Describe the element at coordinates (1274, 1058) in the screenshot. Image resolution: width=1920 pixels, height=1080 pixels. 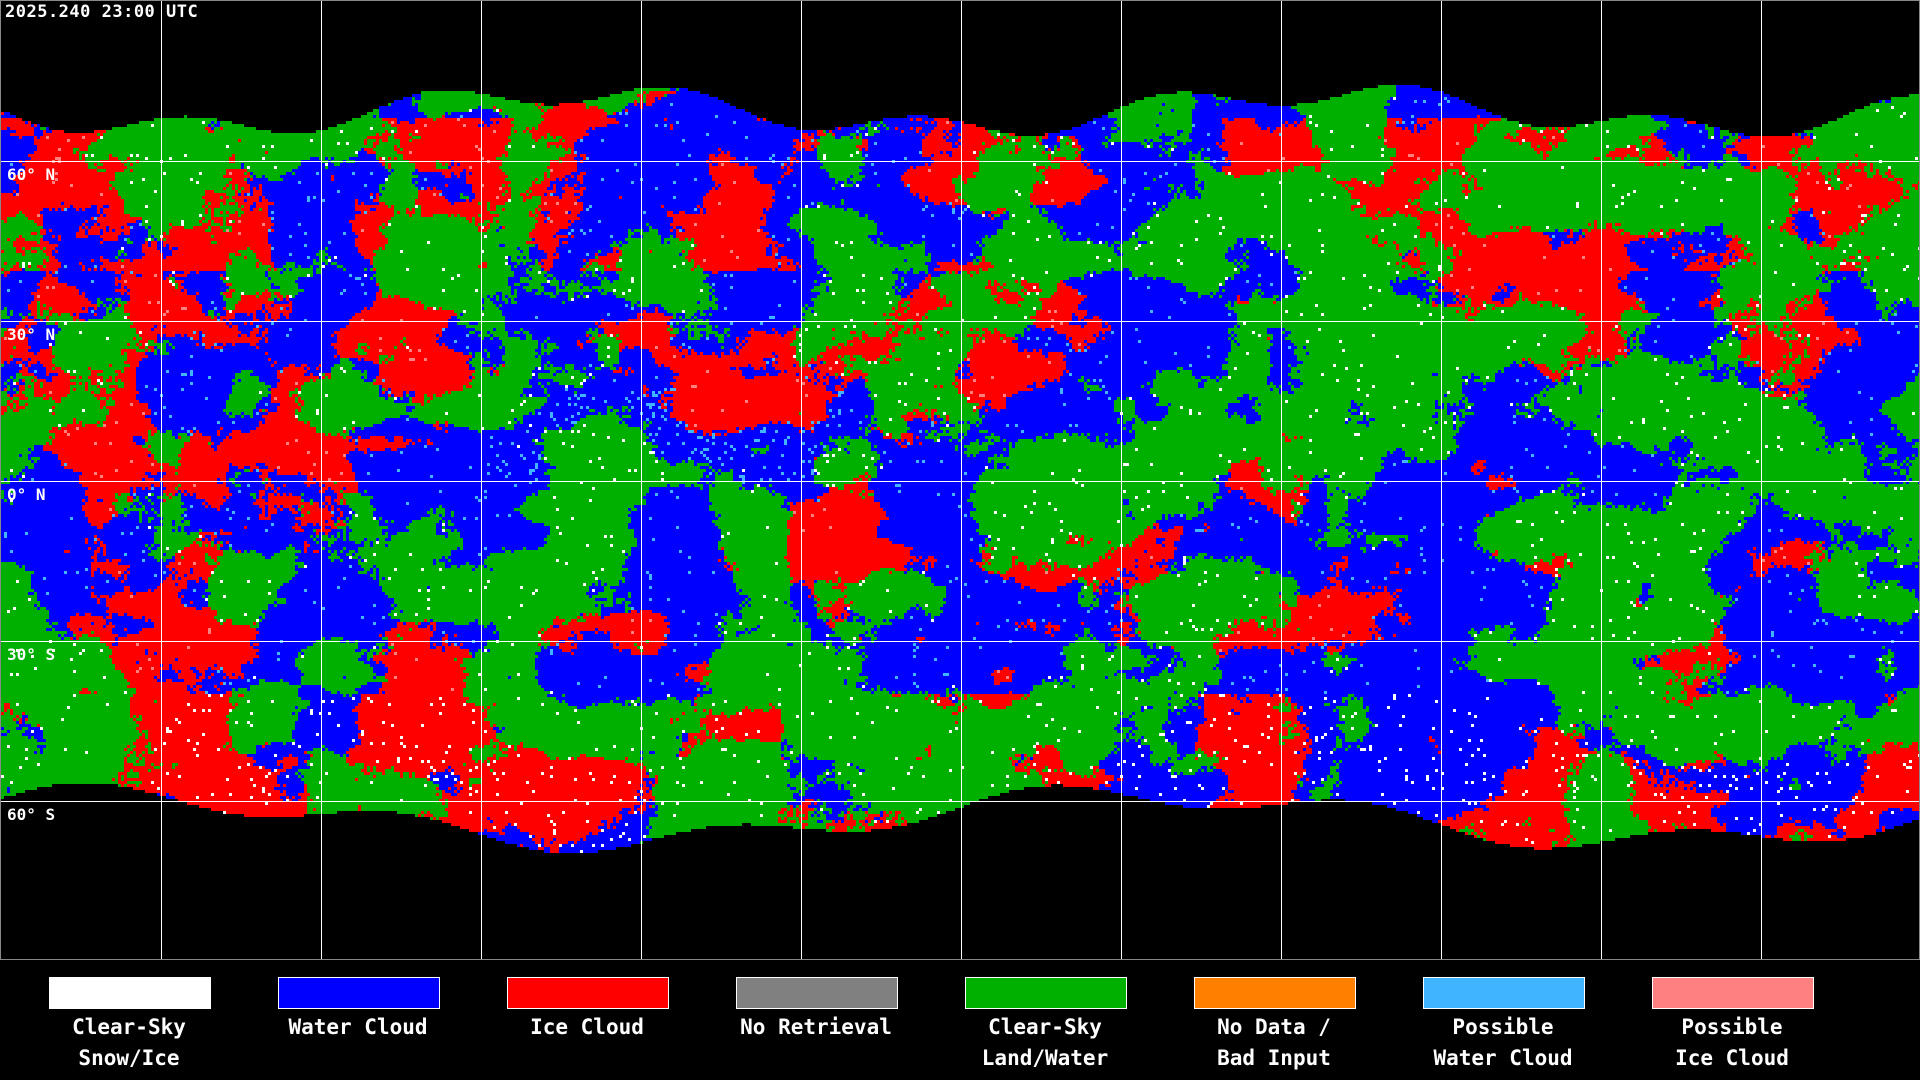
I see `legend-label-line2: Bad Input` at that location.